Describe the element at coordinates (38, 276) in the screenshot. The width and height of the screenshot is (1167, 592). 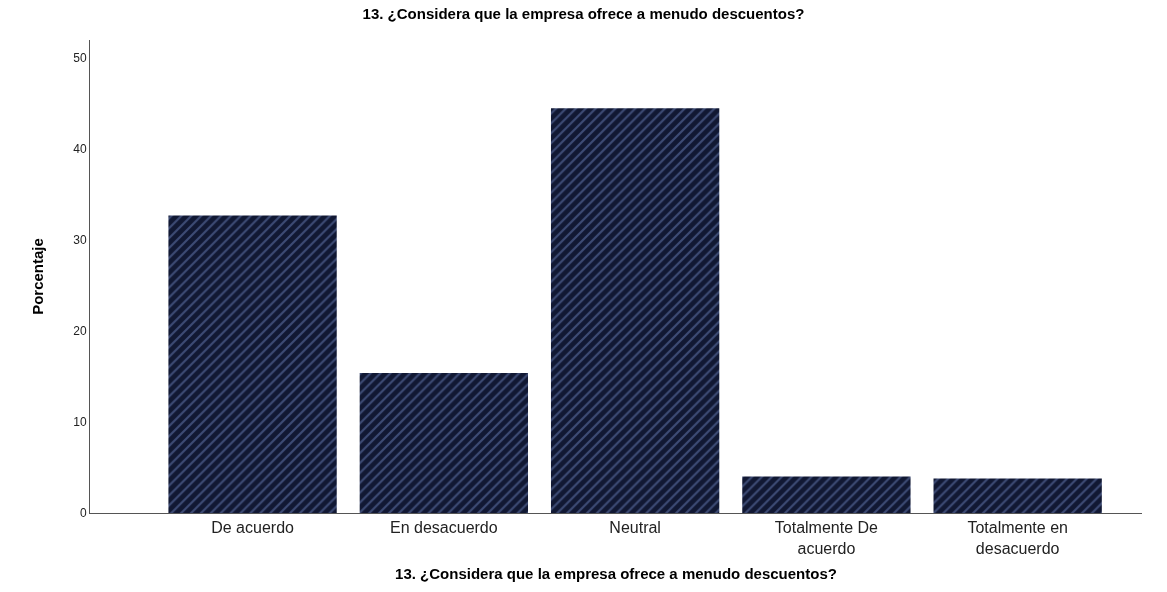
I see `y-axis-title: Porcentaje` at that location.